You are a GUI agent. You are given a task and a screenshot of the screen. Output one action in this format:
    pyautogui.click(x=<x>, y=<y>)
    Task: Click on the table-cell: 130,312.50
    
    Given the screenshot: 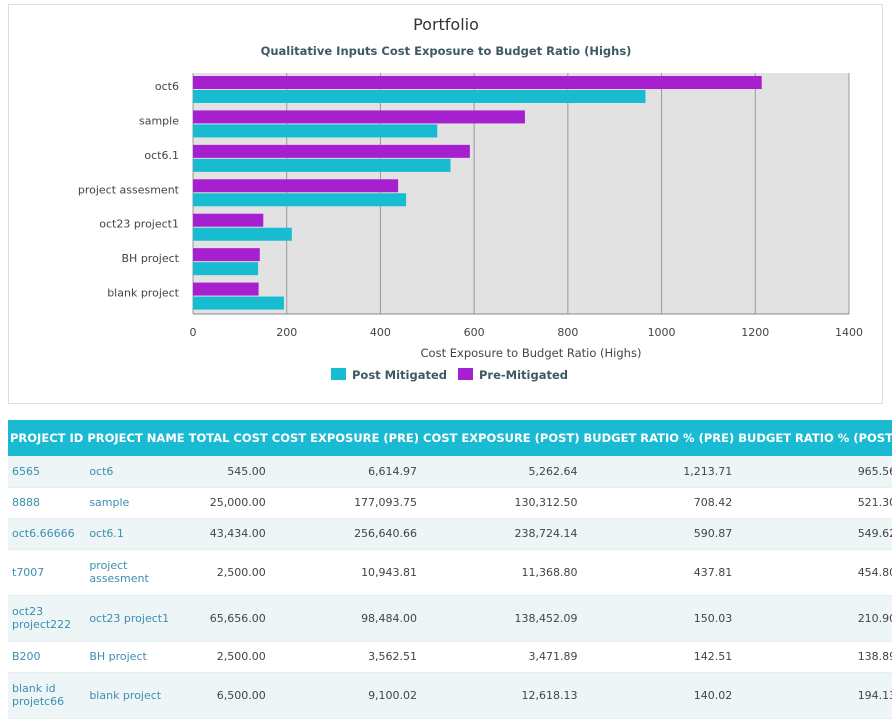 What is the action you would take?
    pyautogui.click(x=546, y=502)
    